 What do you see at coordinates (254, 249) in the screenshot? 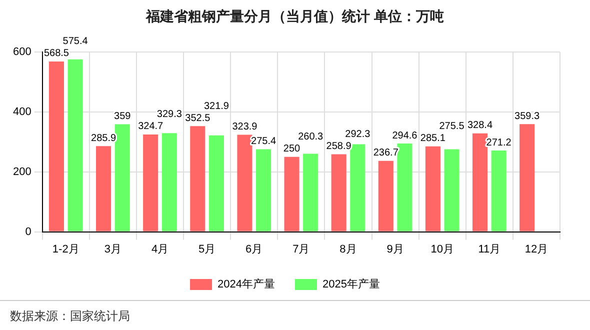
I see `x-tick-label: 6月` at bounding box center [254, 249].